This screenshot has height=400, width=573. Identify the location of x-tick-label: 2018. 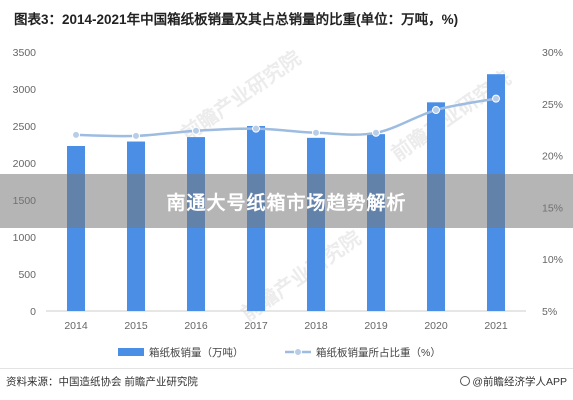
(316, 326).